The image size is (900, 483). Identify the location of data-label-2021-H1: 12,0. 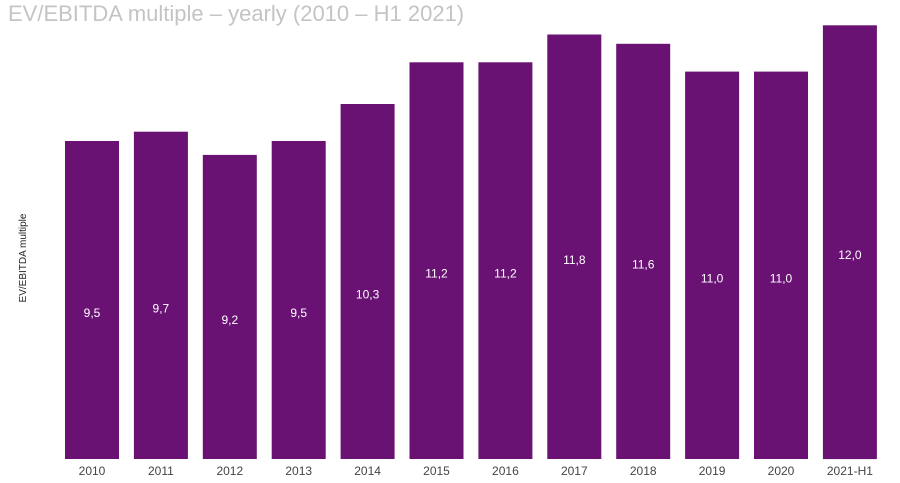
(850, 255).